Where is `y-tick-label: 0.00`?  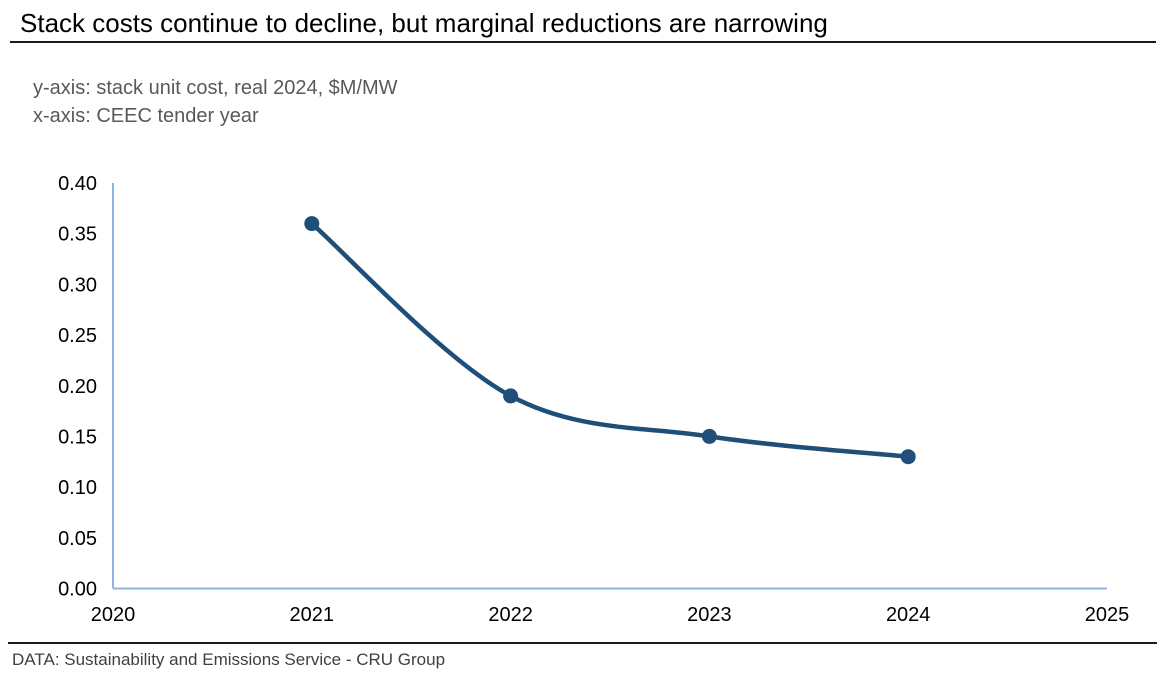 y-tick-label: 0.00 is located at coordinates (77, 590).